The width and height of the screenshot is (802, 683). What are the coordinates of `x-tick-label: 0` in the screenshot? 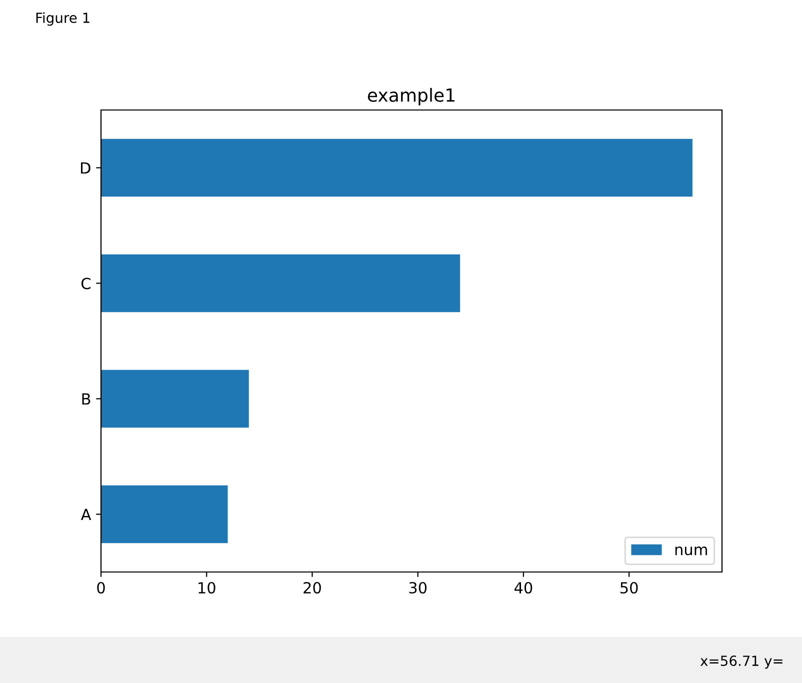 It's located at (101, 588).